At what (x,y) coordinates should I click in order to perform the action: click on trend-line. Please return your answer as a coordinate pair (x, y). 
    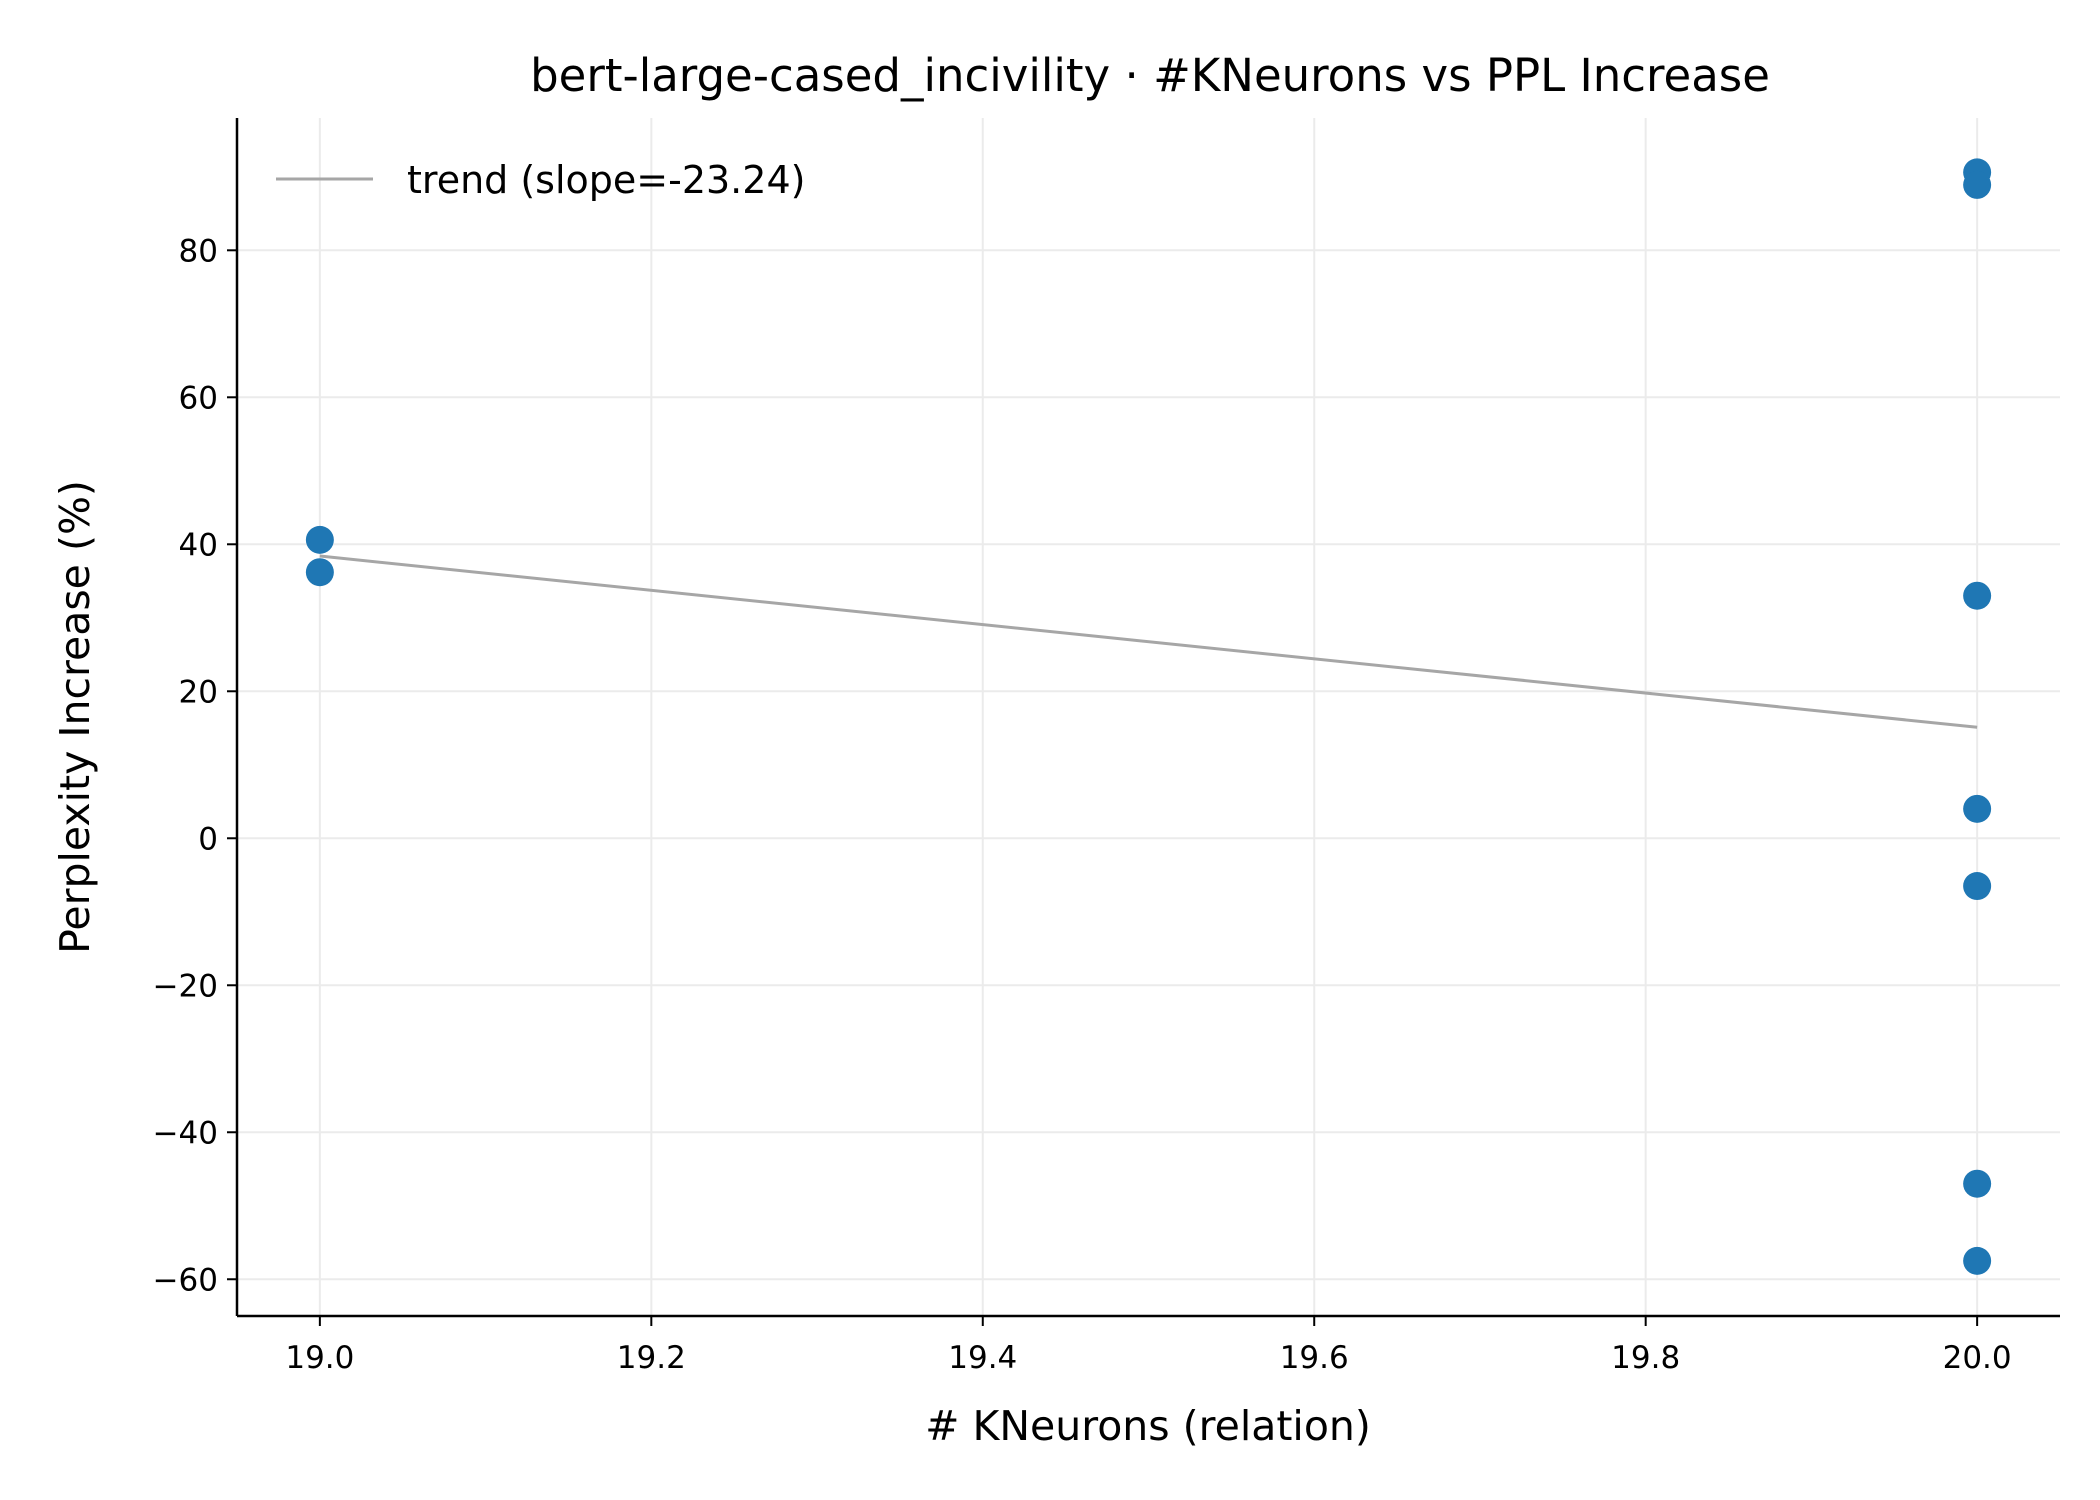
    Looking at the image, I should click on (1148, 641).